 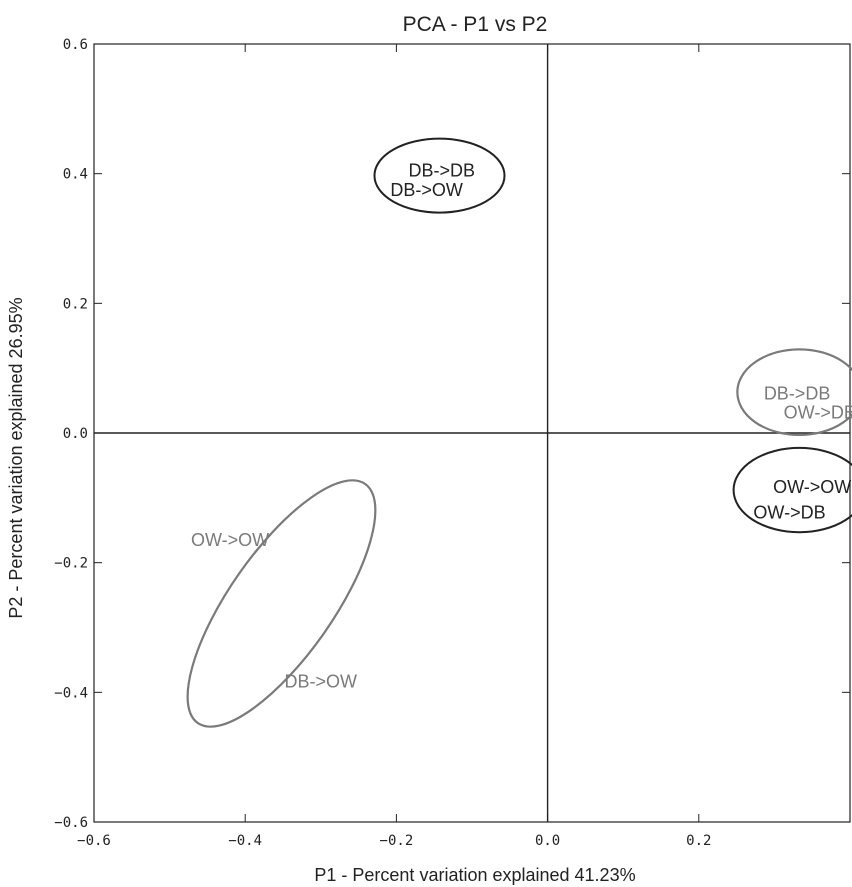 I want to click on y-tick-label: 0.6, so click(x=75, y=45).